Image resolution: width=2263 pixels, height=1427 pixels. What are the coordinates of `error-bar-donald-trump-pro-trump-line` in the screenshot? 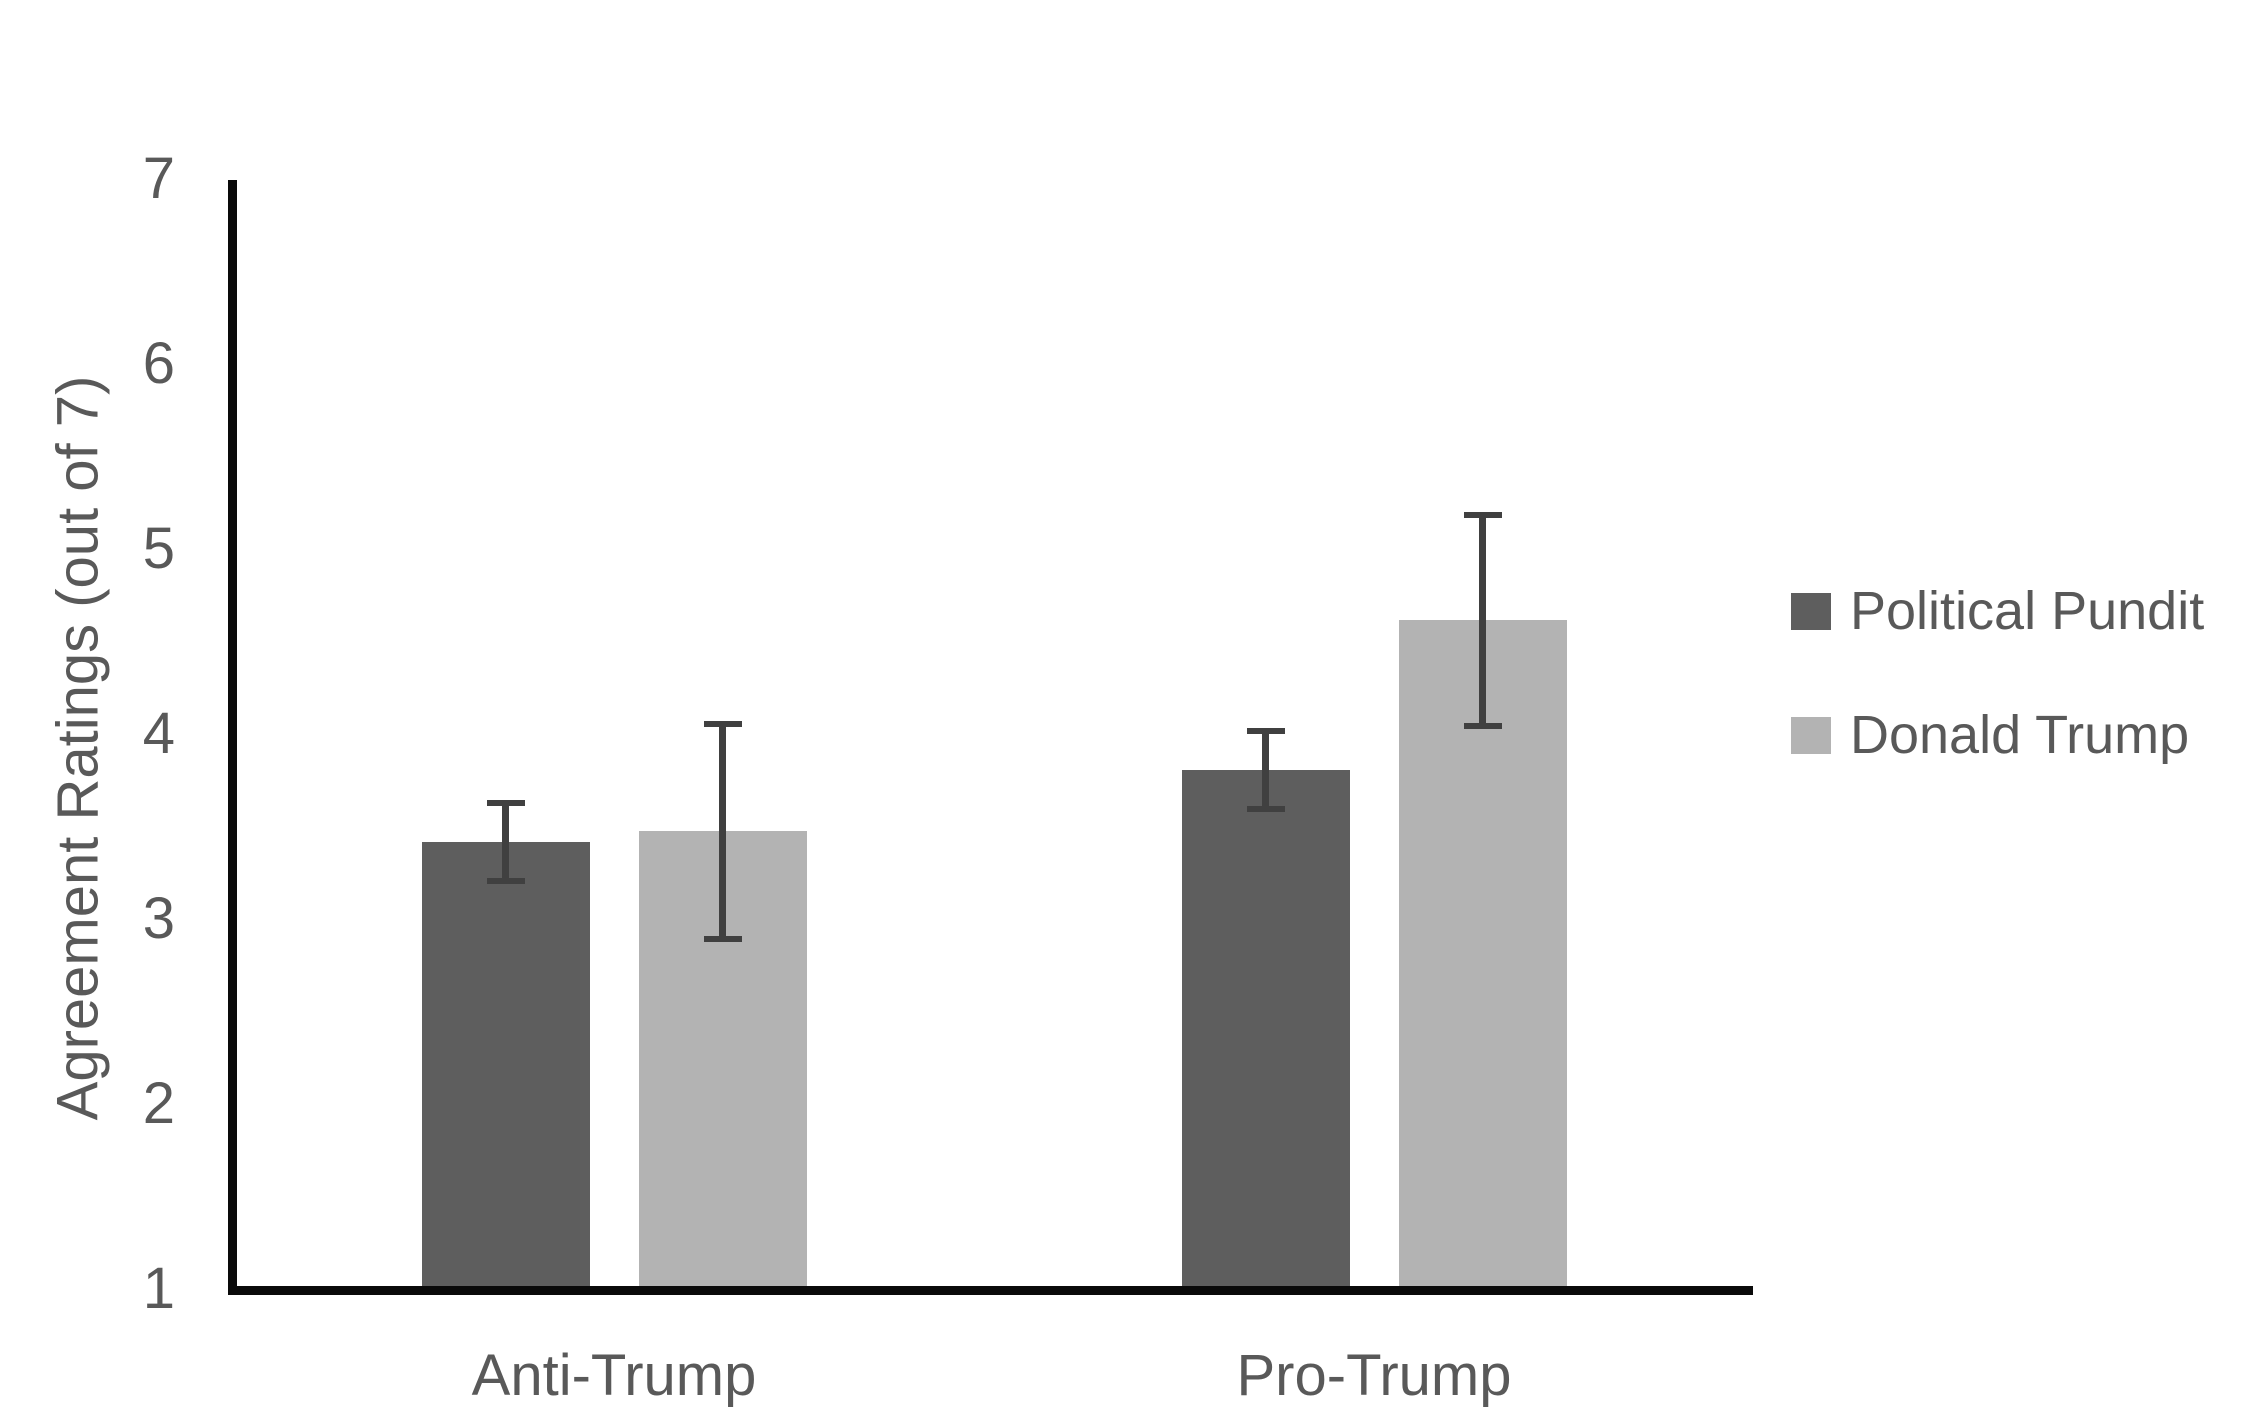 It's located at (1482, 620).